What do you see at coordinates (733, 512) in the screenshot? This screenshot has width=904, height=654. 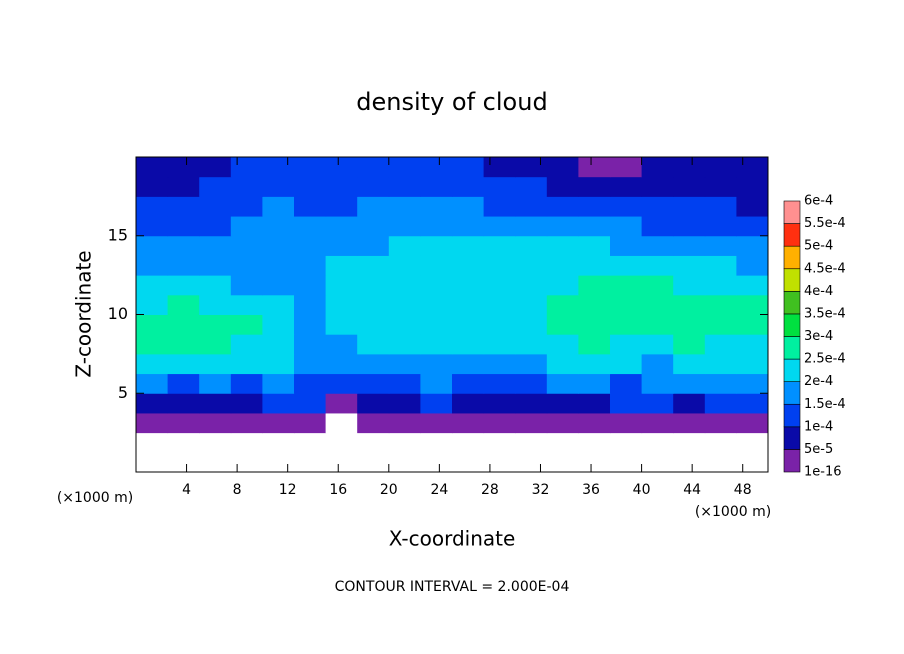 I see `x-unit: (×1000 m)` at bounding box center [733, 512].